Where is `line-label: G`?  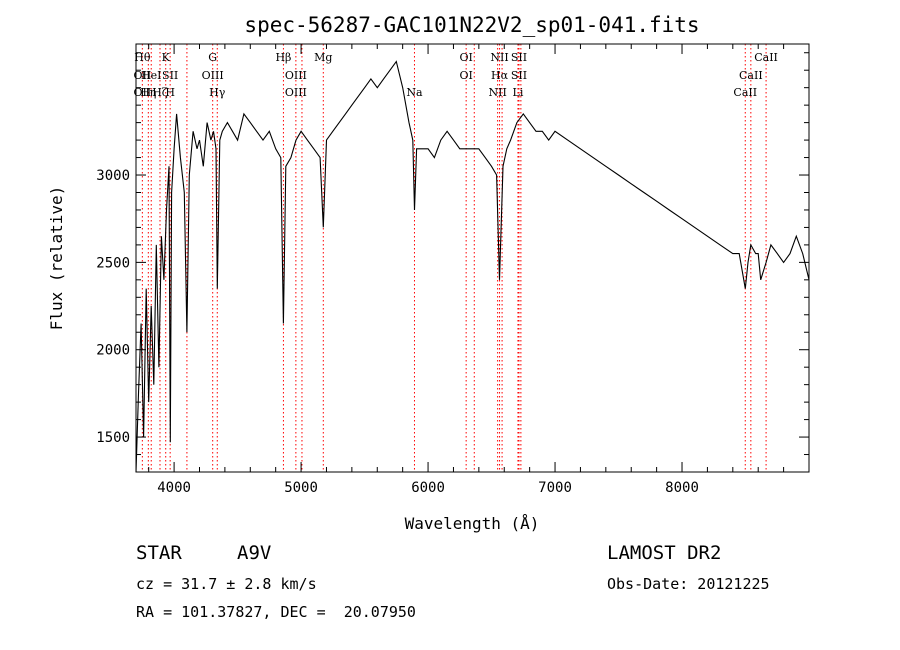
line-label: G is located at coordinates (212, 57).